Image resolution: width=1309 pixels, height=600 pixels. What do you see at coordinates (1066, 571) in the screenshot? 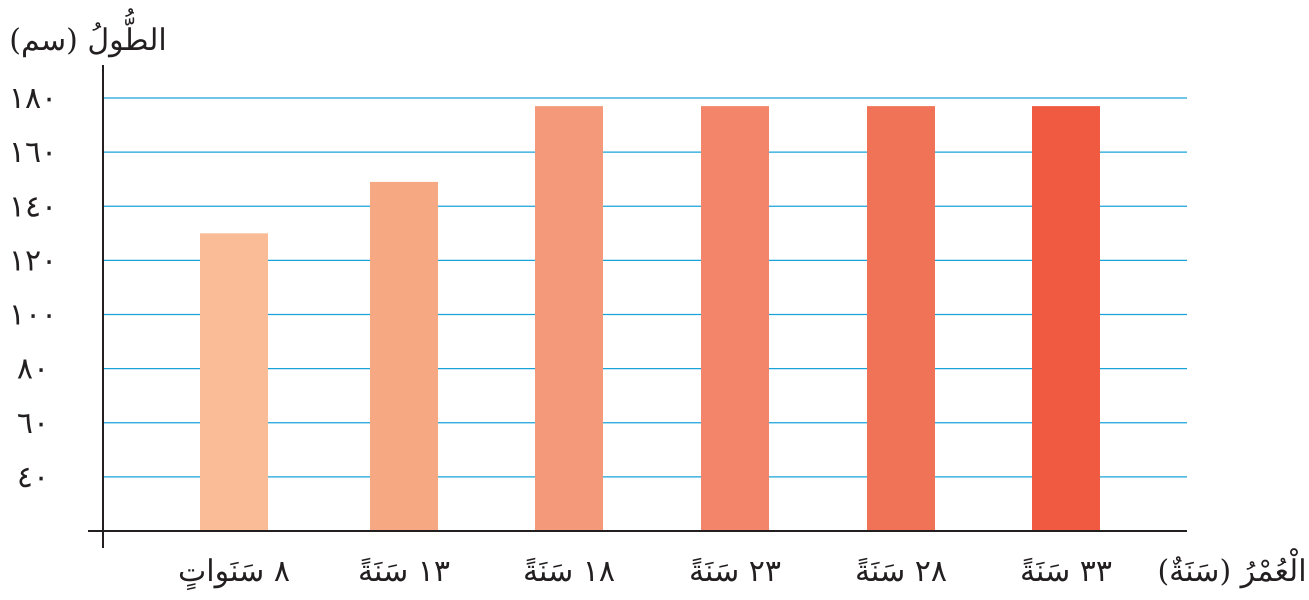
I see `x-category-label: ٣٣ سَنَةً` at bounding box center [1066, 571].